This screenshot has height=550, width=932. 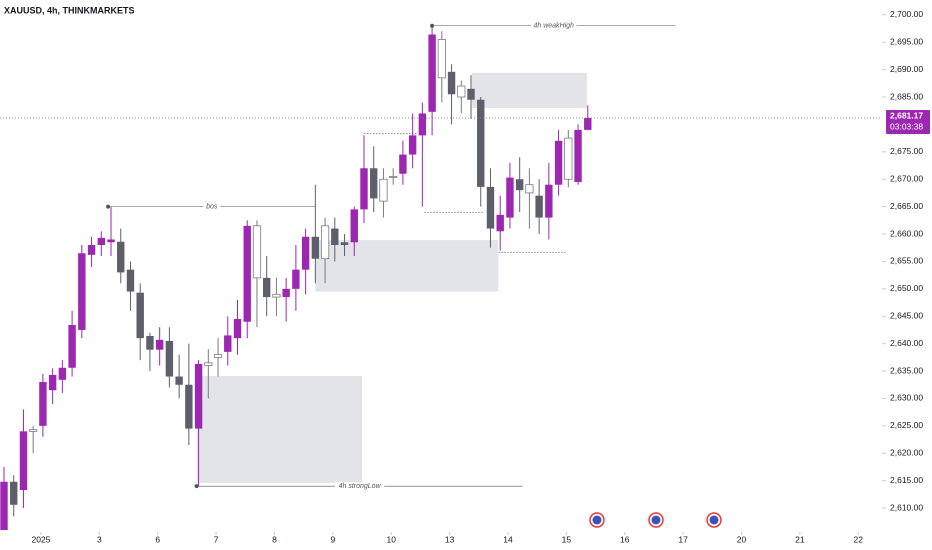 I want to click on level-label: 4h strongLow, so click(x=360, y=486).